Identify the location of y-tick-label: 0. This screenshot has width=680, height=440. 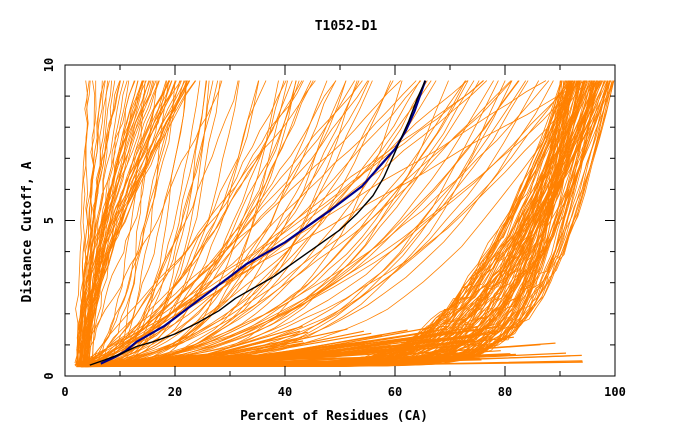
(49, 375).